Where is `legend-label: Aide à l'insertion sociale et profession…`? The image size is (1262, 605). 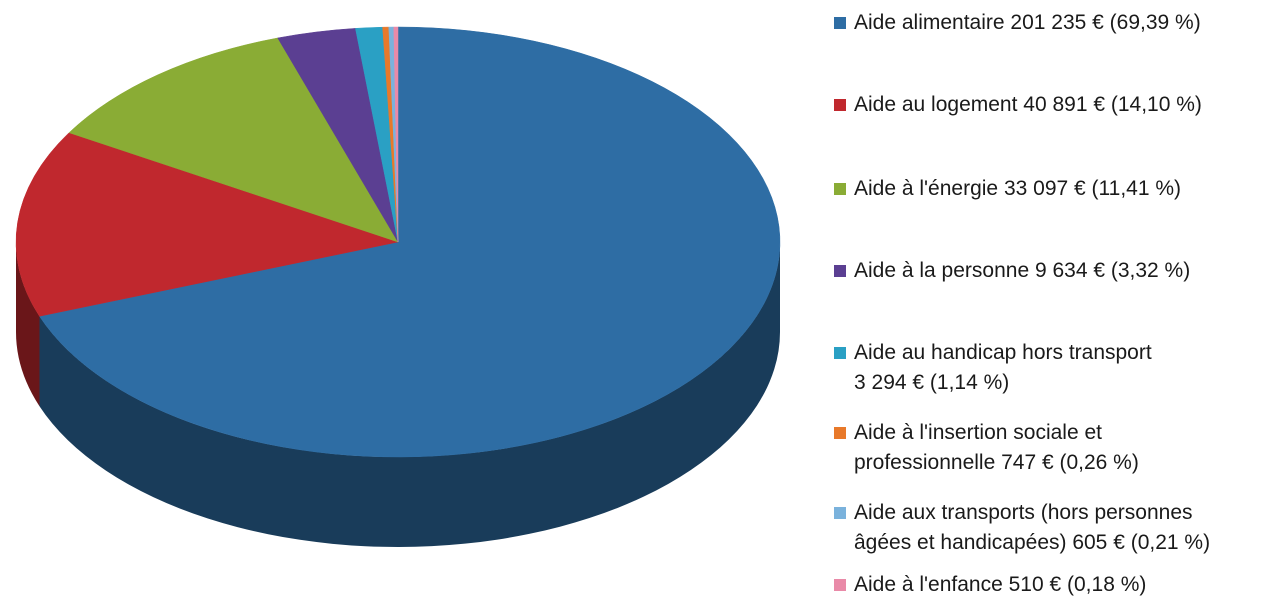 legend-label: Aide à l'insertion sociale et profession… is located at coordinates (996, 447).